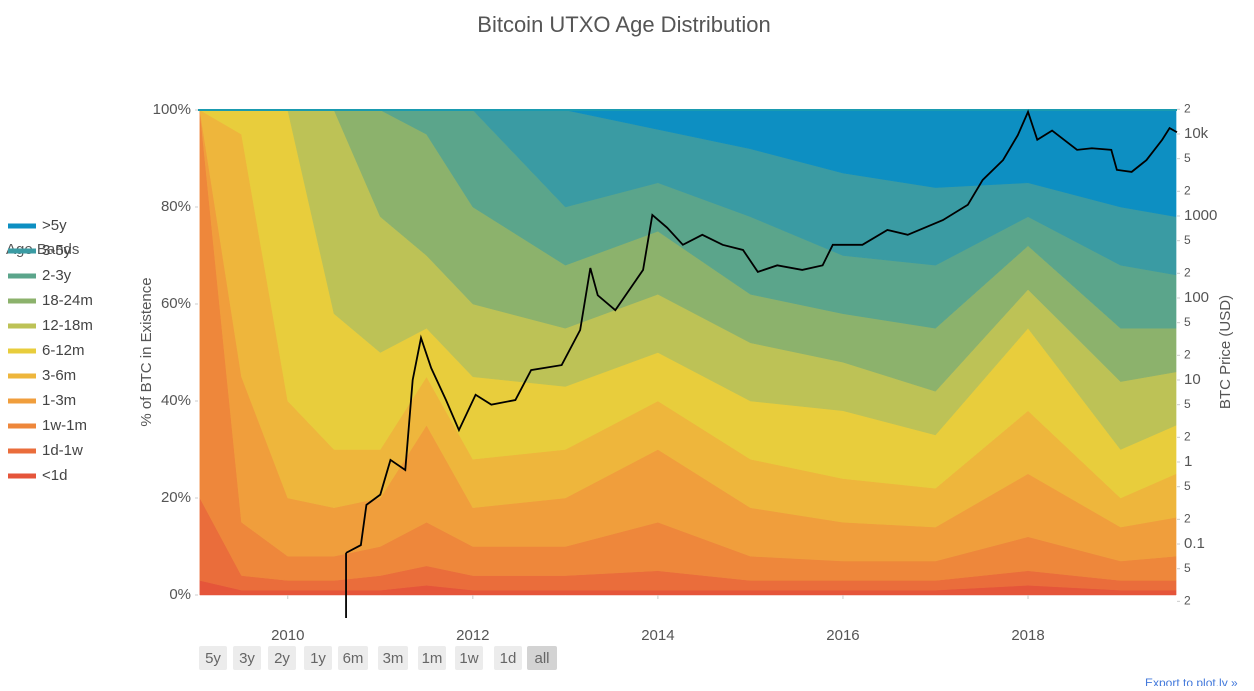 Image resolution: width=1254 pixels, height=691 pixels. Describe the element at coordinates (176, 497) in the screenshot. I see `y-tick-label: 20%` at that location.